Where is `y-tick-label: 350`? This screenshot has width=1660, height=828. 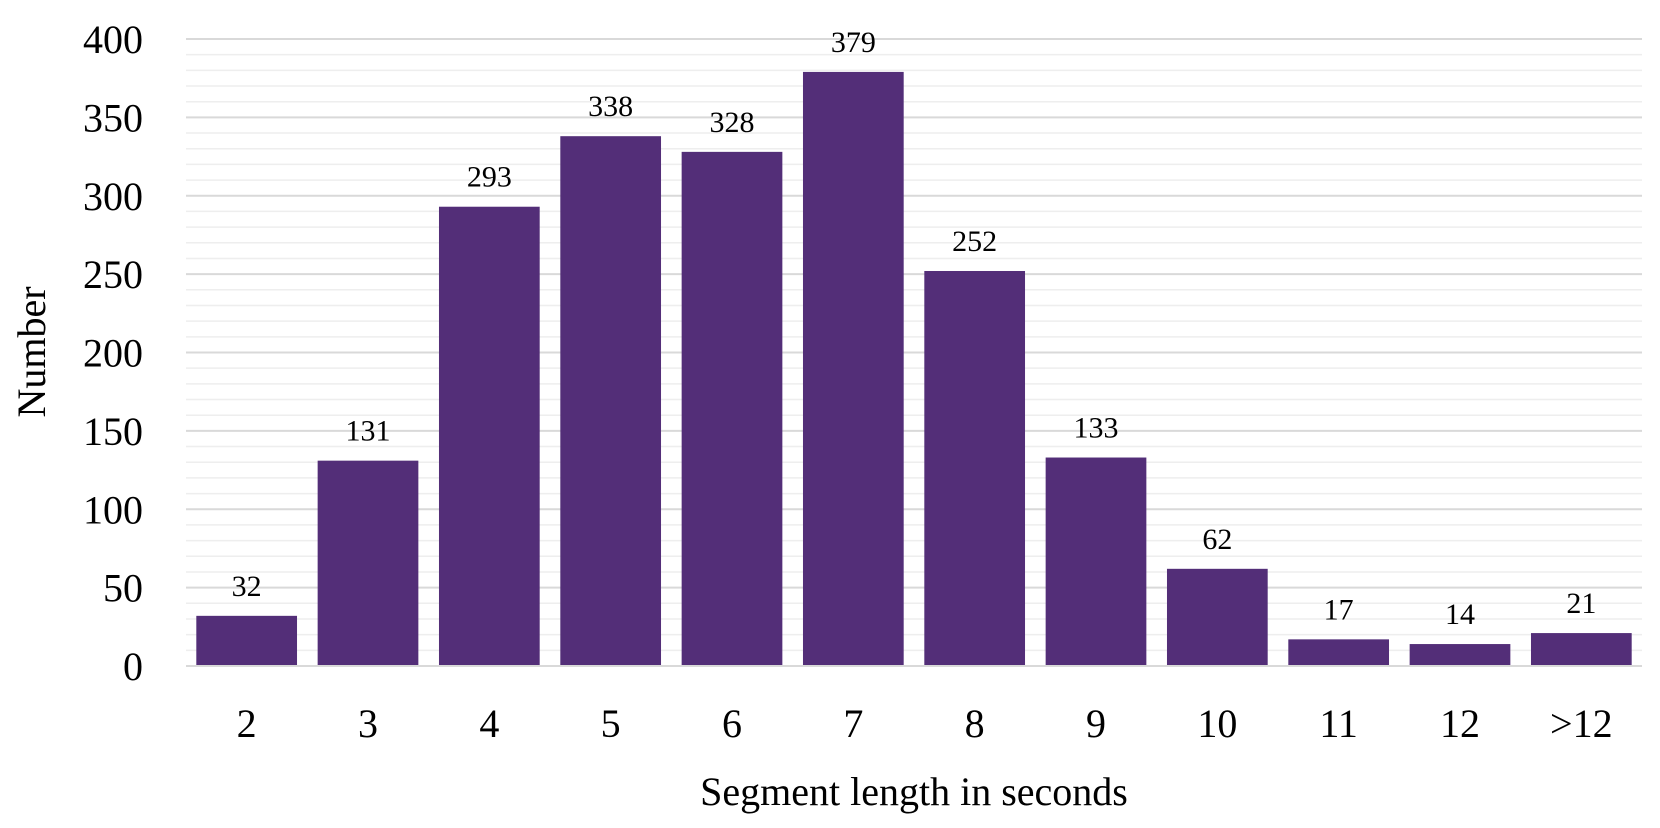
y-tick-label: 350 is located at coordinates (113, 117).